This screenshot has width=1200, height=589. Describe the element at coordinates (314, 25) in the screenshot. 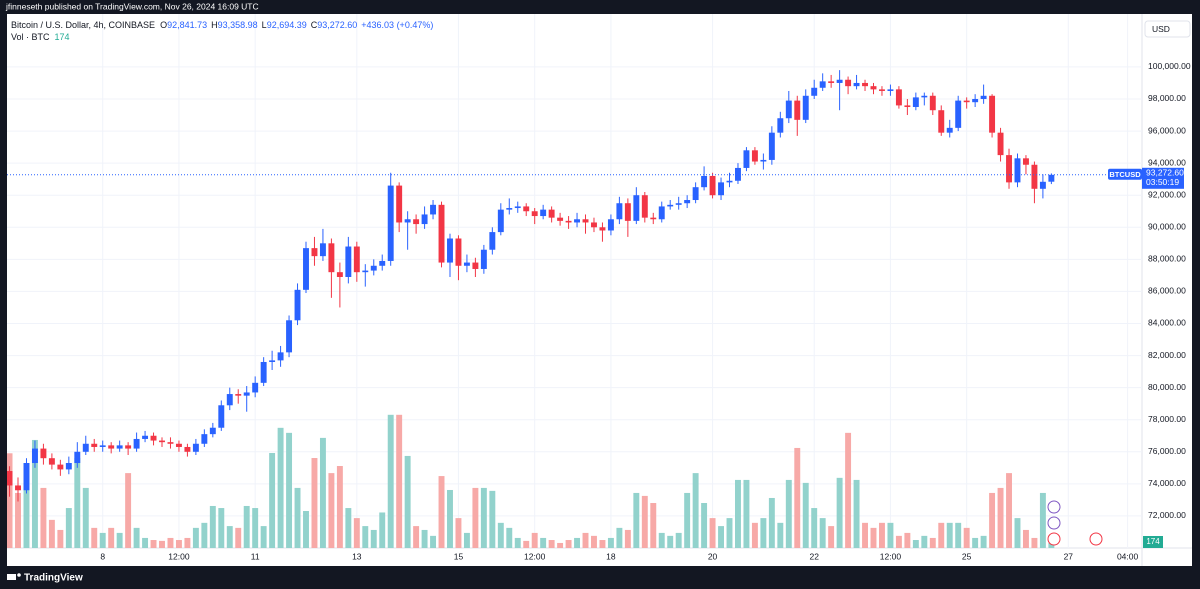

I see `legend-key: C` at that location.